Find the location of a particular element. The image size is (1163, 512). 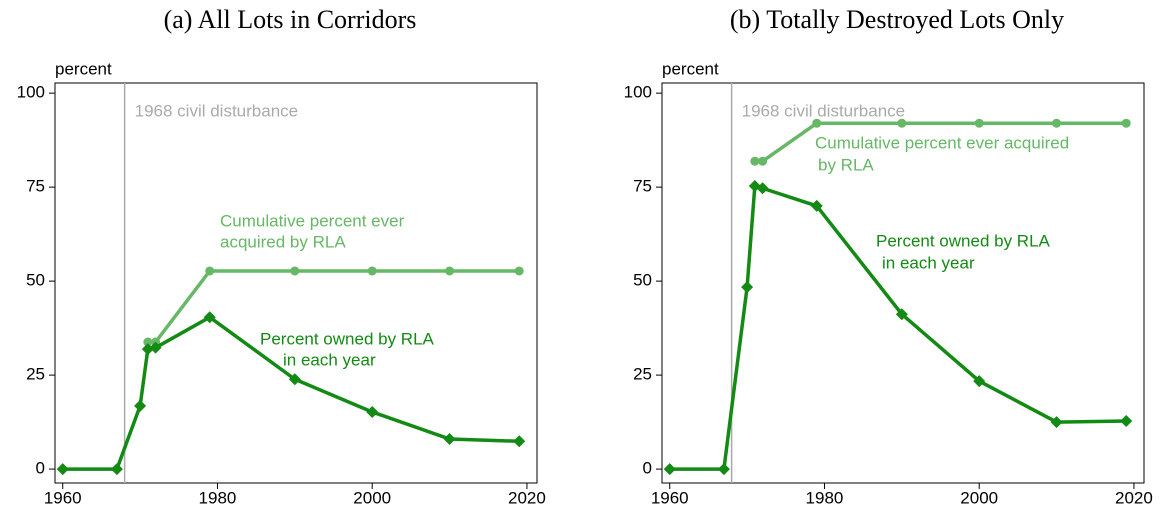

series-line is located at coordinates (291, 393).